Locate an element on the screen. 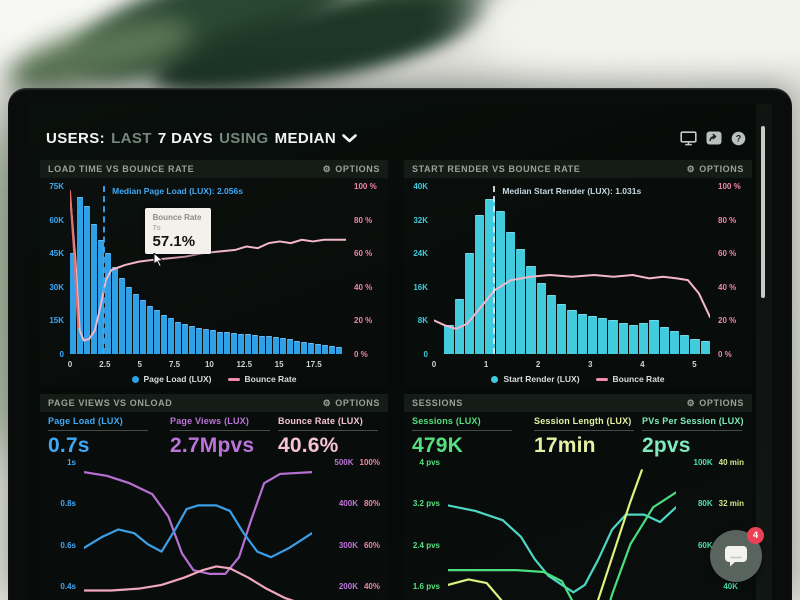 The width and height of the screenshot is (800, 600). y-axis-label: 60K is located at coordinates (56, 220).